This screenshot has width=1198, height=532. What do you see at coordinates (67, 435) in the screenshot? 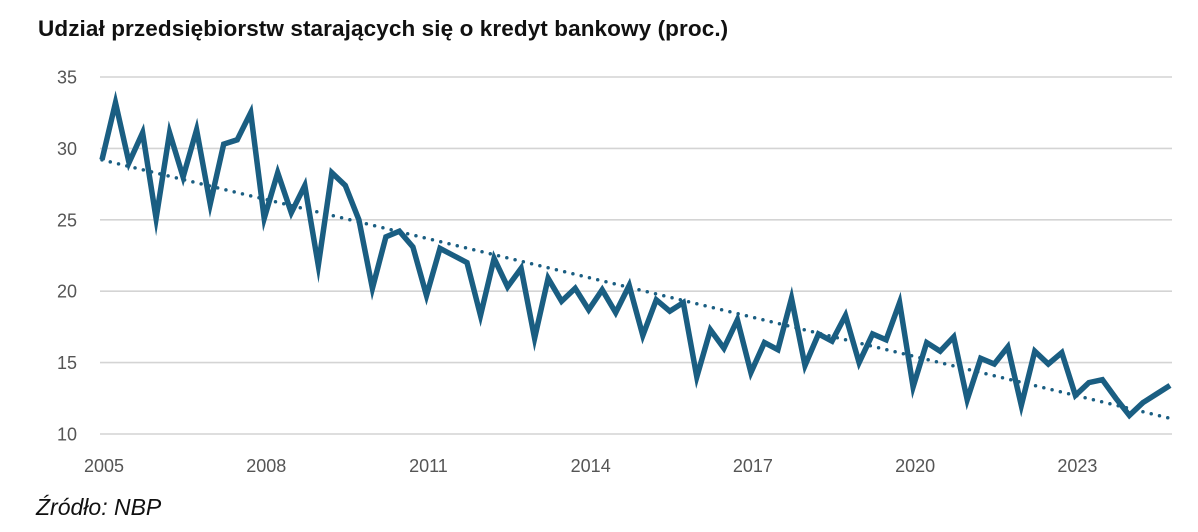
I see `y-tick-label: 10` at bounding box center [67, 435].